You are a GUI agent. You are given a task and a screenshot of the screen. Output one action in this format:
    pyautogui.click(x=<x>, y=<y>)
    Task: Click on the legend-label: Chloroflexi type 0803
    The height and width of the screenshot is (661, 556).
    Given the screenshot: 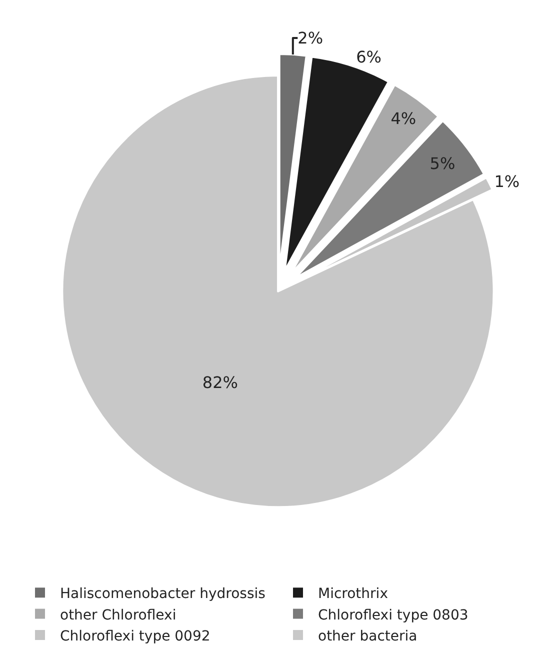 What is the action you would take?
    pyautogui.click(x=393, y=615)
    